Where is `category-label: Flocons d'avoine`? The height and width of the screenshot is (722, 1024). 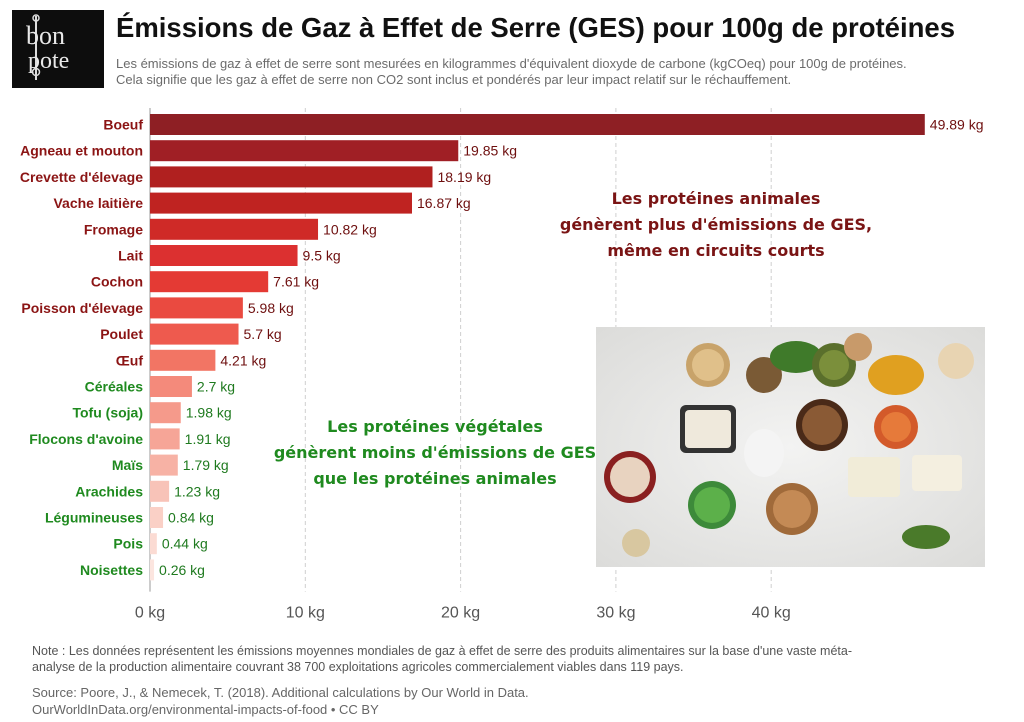
category-label: Flocons d'avoine is located at coordinates (86, 439).